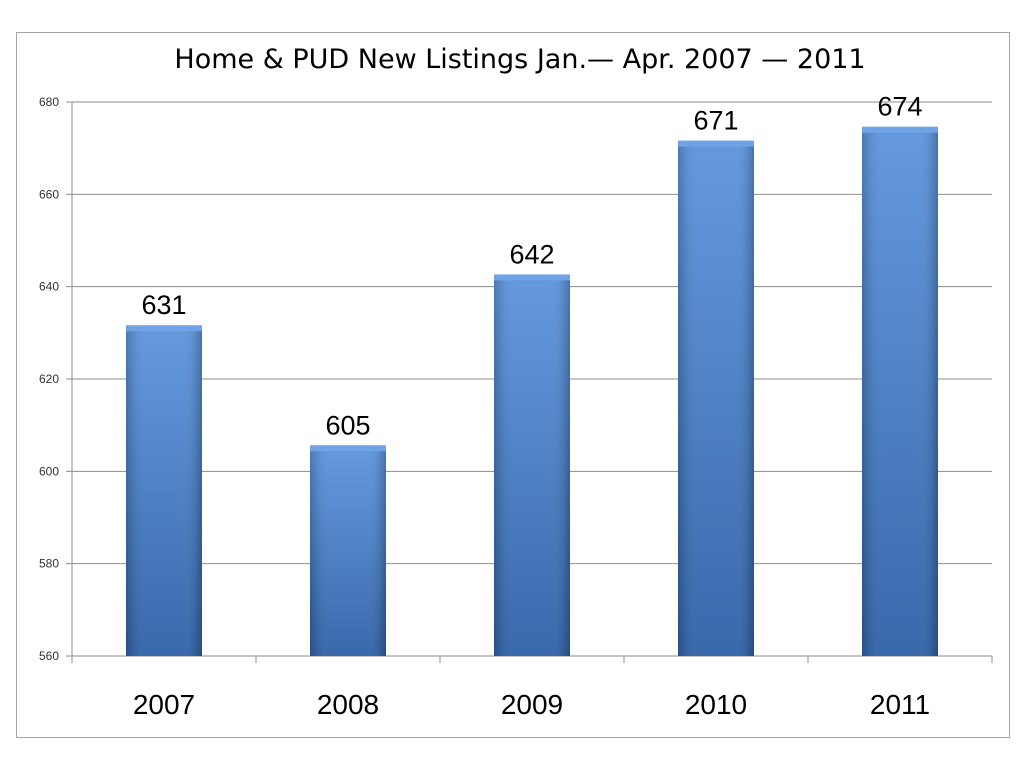 Image resolution: width=1024 pixels, height=768 pixels. I want to click on data-label-2010: 671, so click(715, 121).